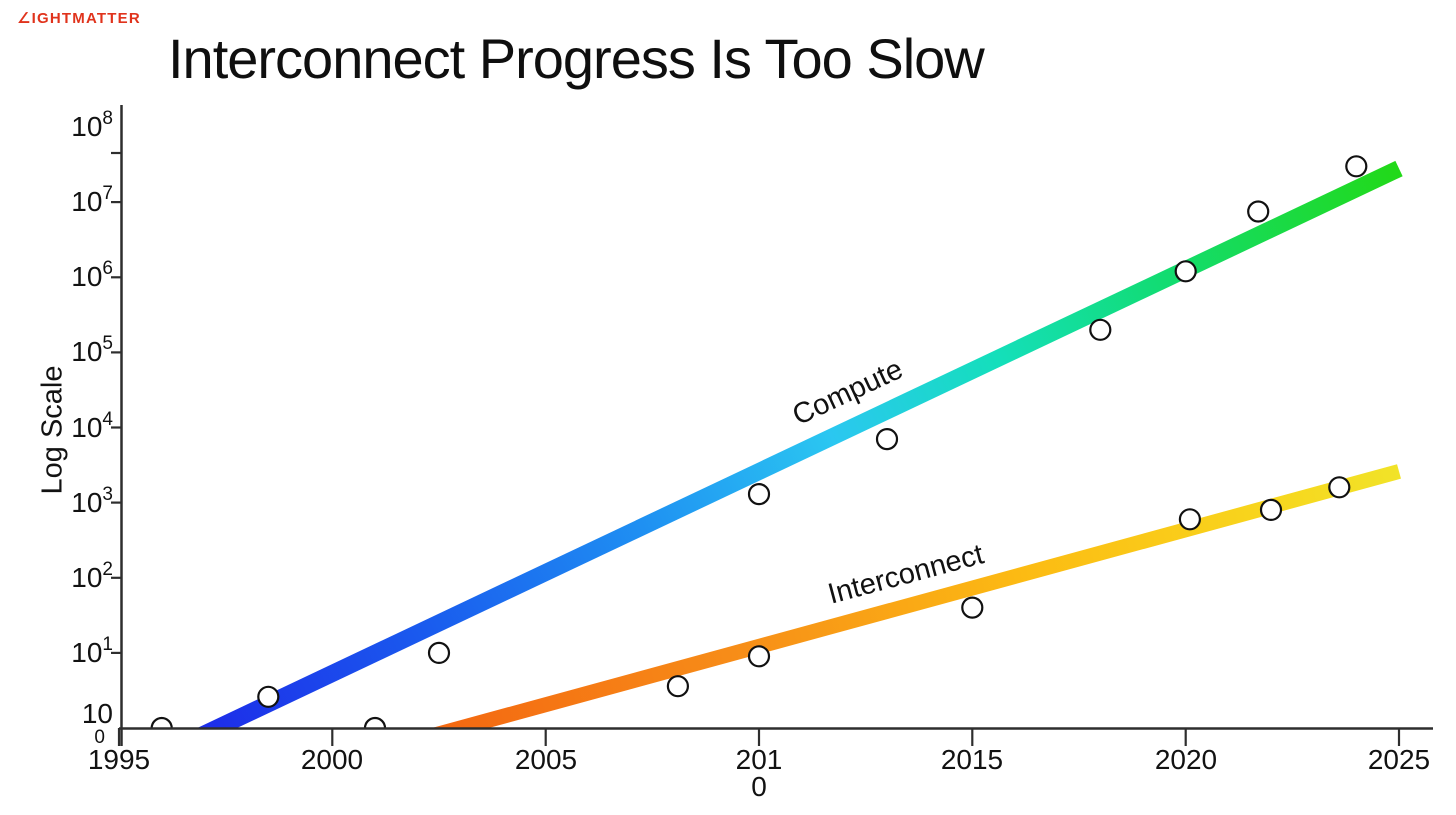 This screenshot has width=1456, height=815. What do you see at coordinates (546, 759) in the screenshot?
I see `x-tick-label: 2005` at bounding box center [546, 759].